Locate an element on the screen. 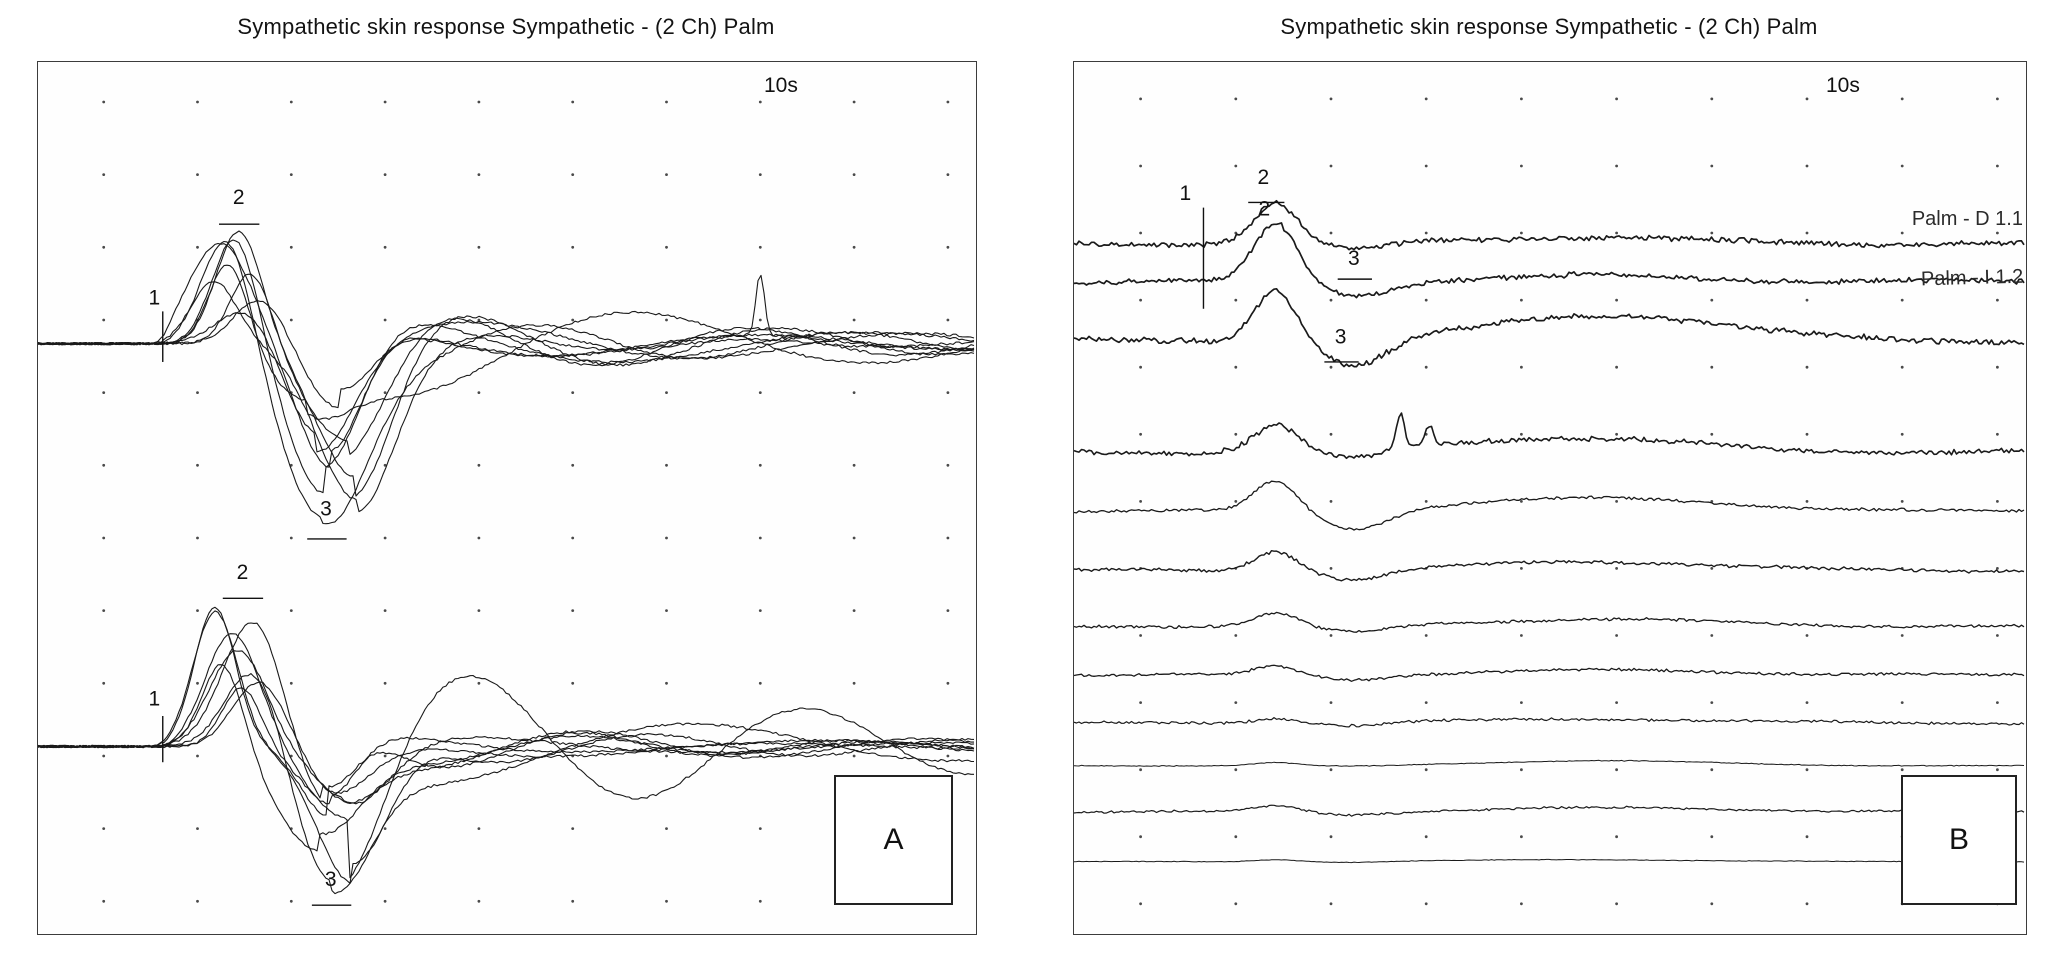 This screenshot has height=970, width=2051. panel-a-letter: A is located at coordinates (893, 839).